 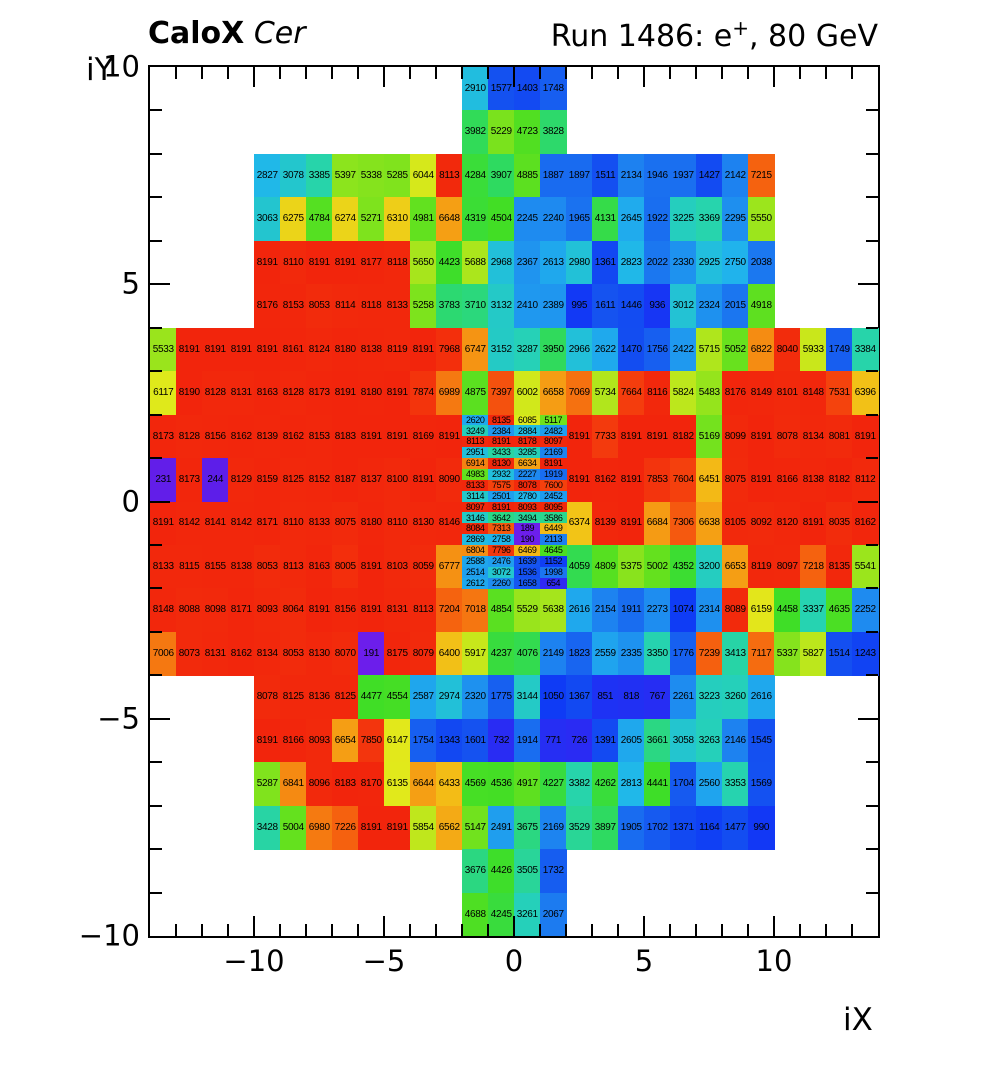 I want to click on cell-value: 8110, so click(x=293, y=523).